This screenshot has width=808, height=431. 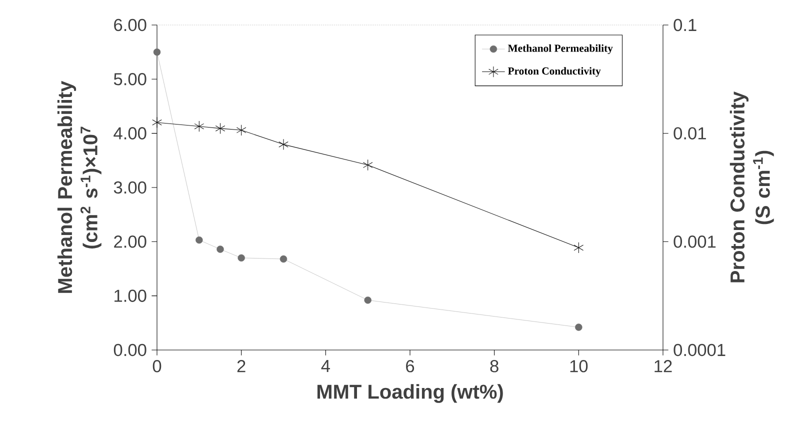 I want to click on y-tick-label: 2.00, so click(x=130, y=242).